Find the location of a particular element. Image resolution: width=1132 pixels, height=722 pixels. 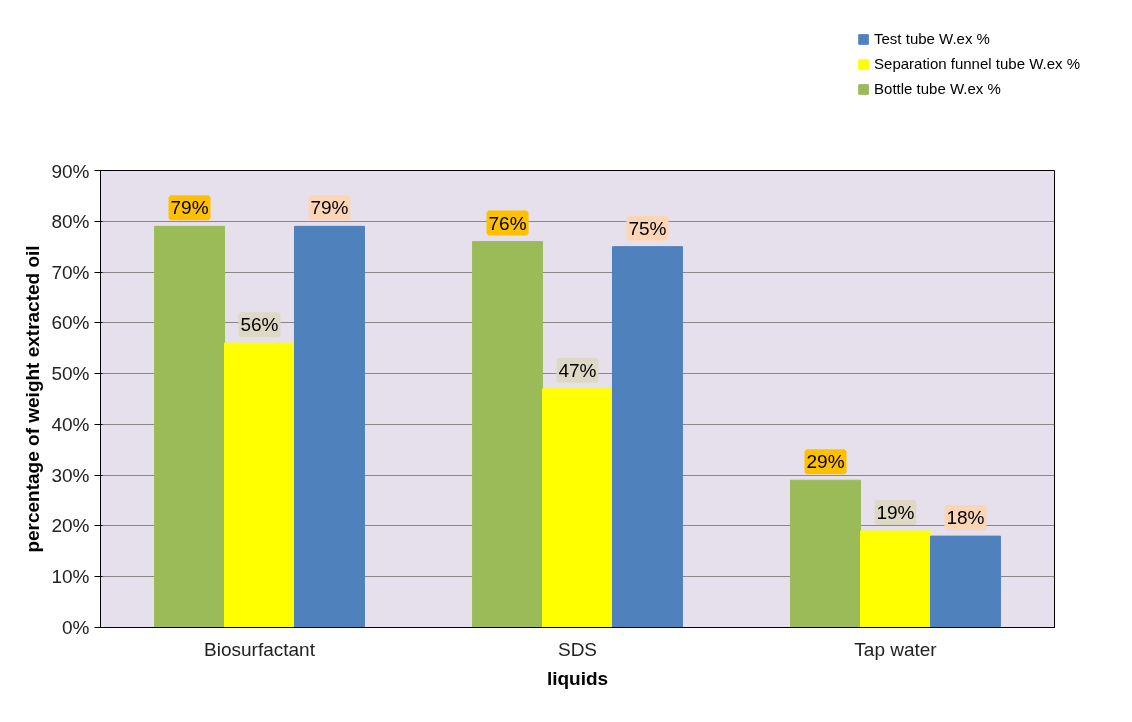

legend-label: Separation funnel tube W.ex % is located at coordinates (977, 63).